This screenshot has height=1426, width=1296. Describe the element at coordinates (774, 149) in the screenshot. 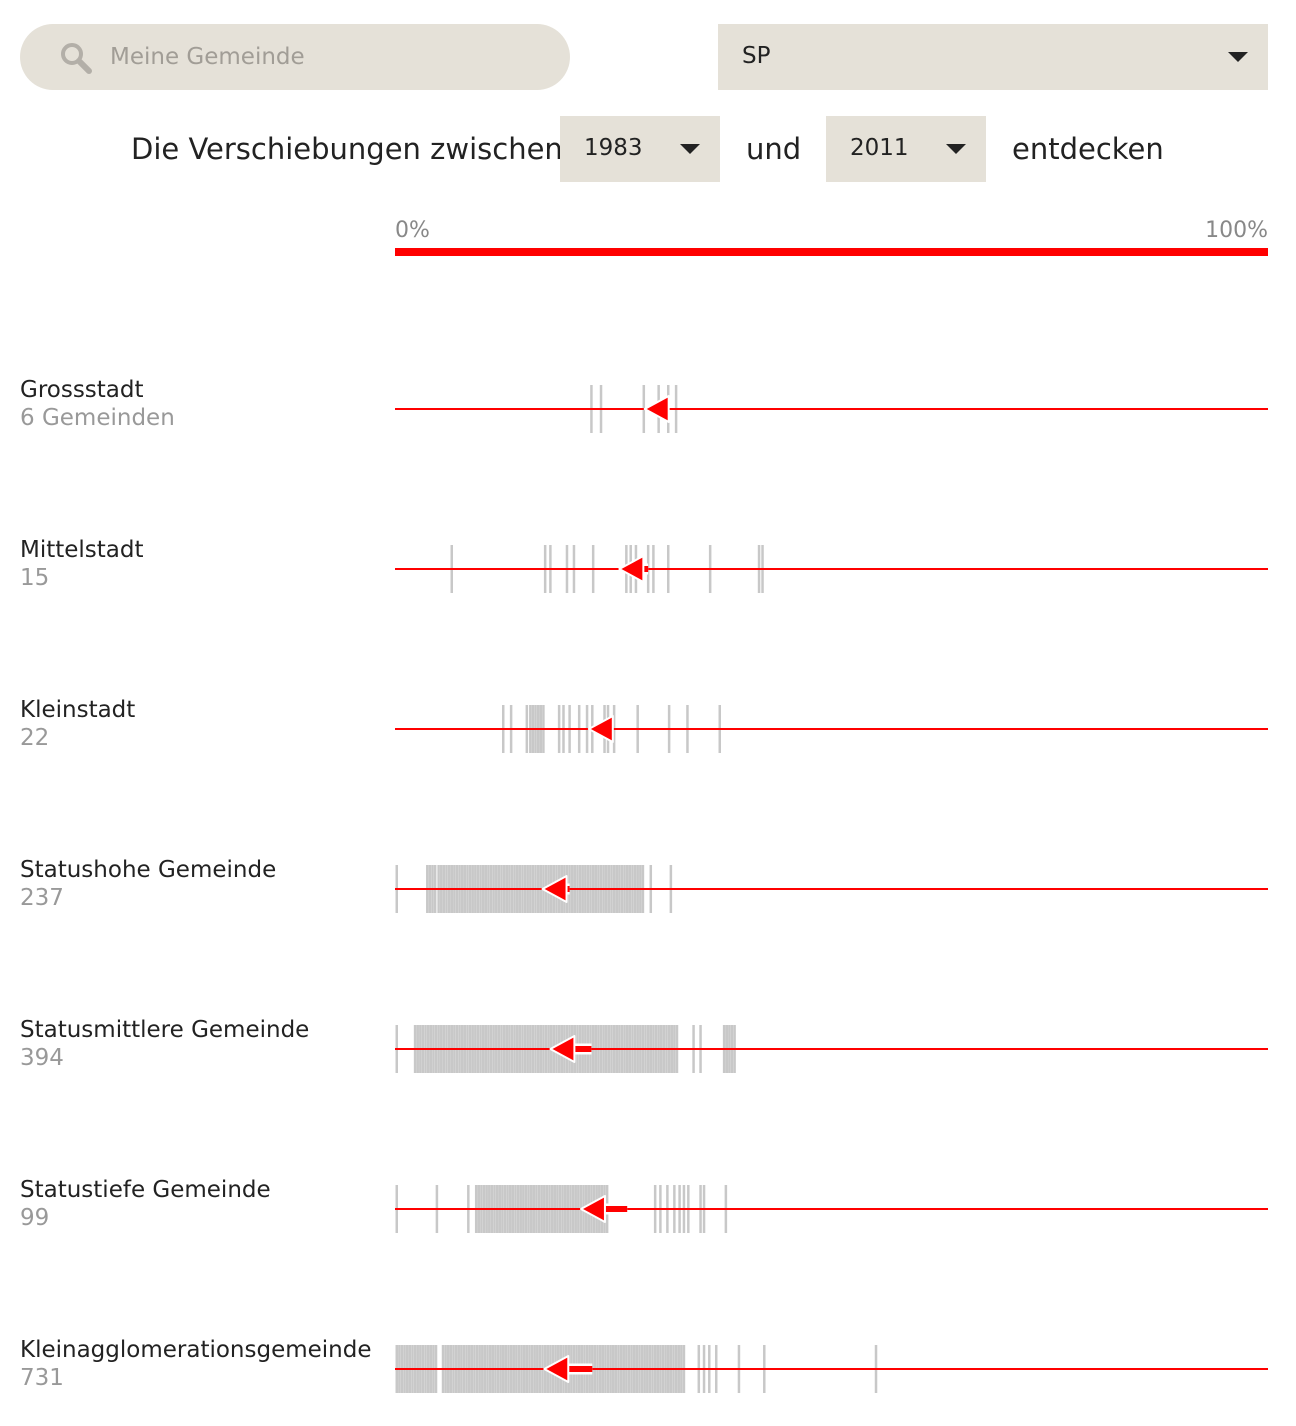

I see `sentence-middle: und` at that location.